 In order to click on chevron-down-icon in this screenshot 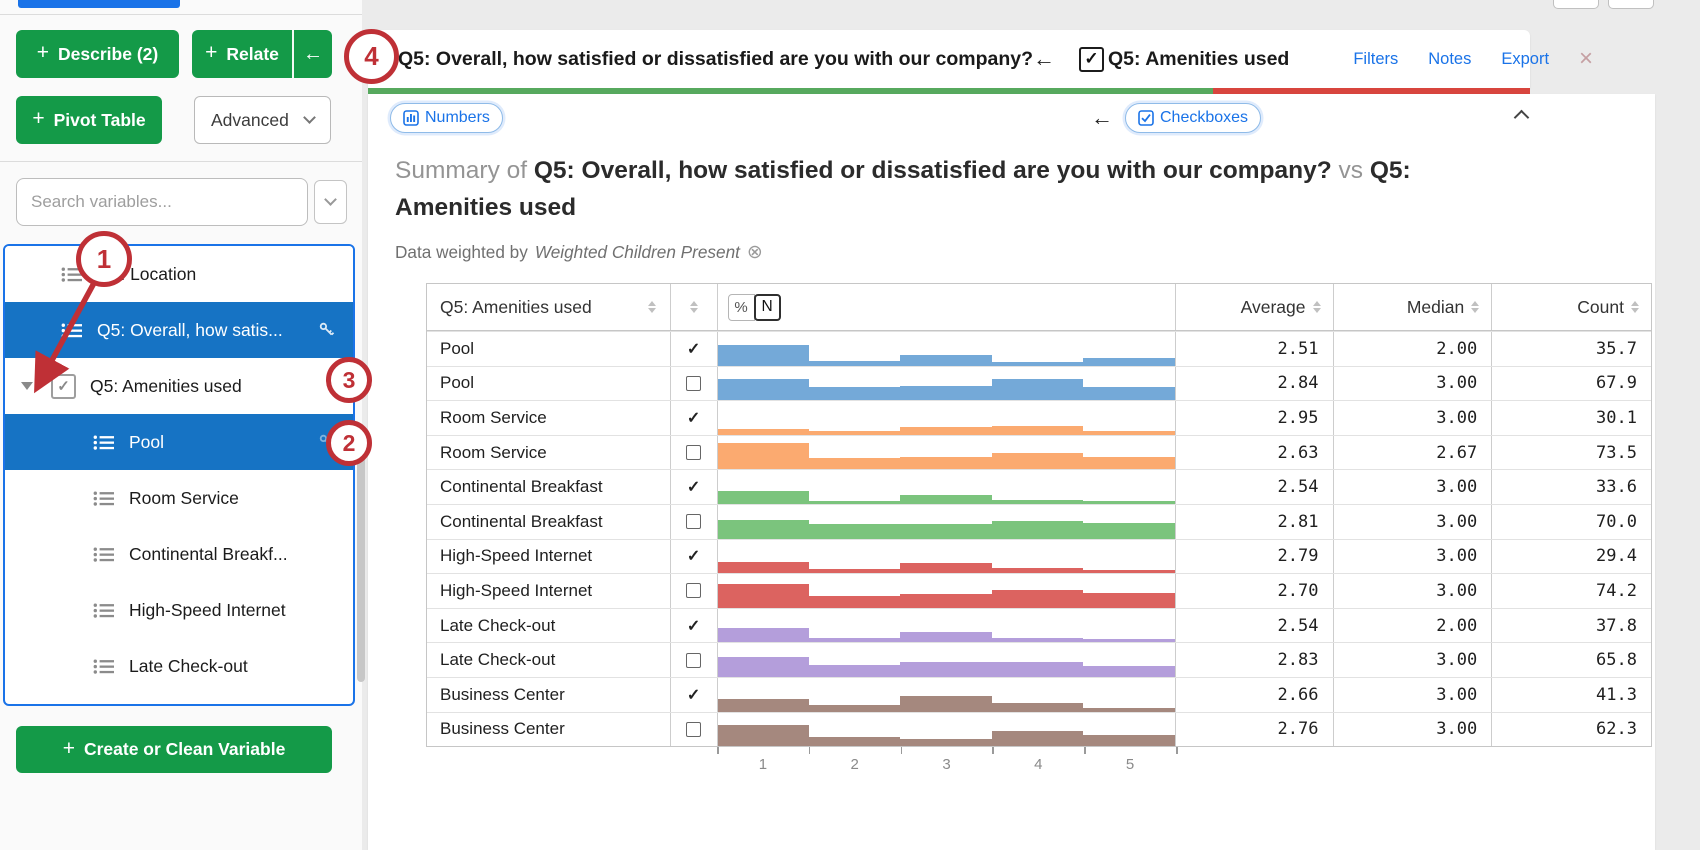, I will do `click(309, 117)`.